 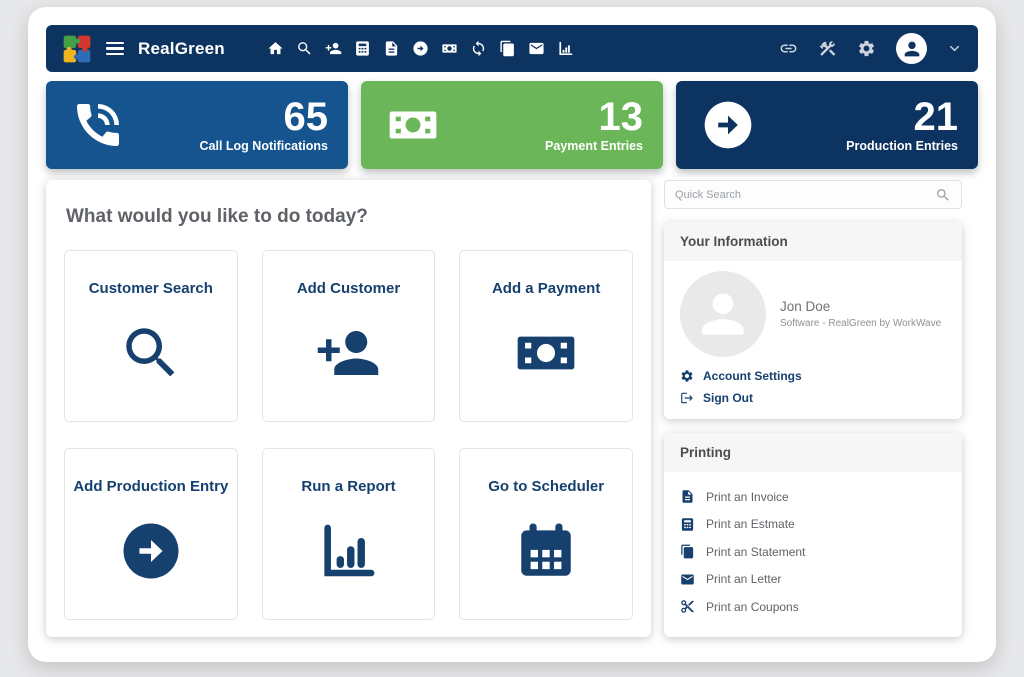 I want to click on action-card-label: Add Production Entry, so click(x=151, y=486).